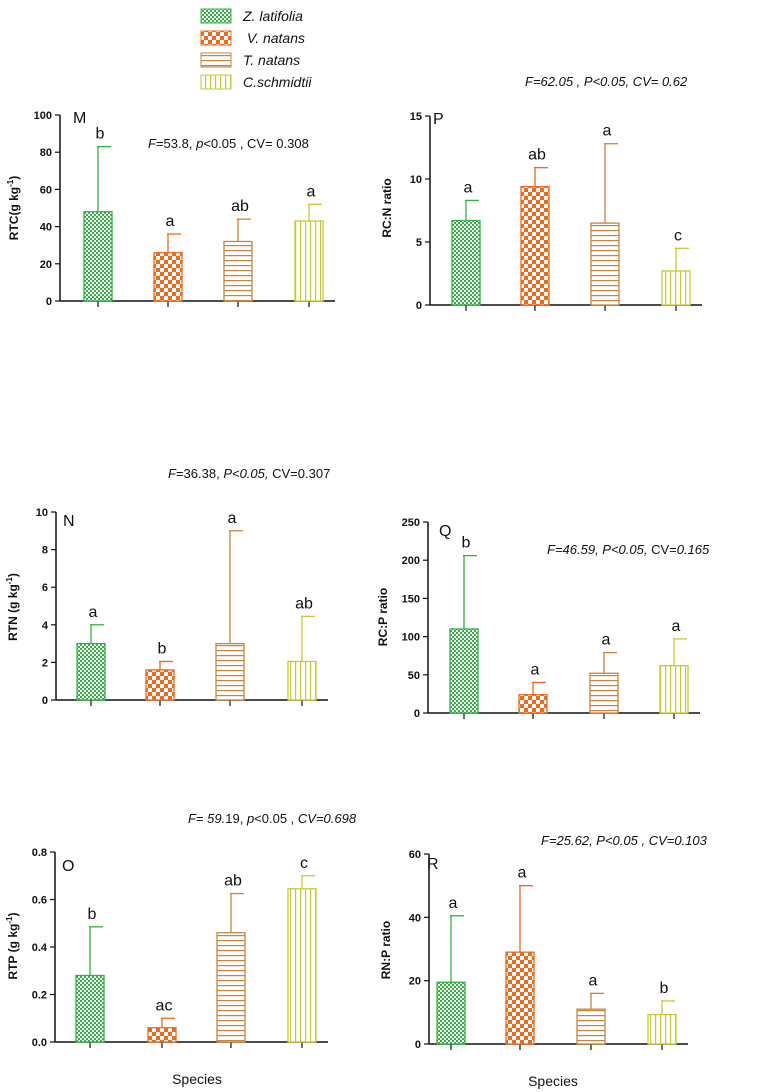 The width and height of the screenshot is (764, 1092). Describe the element at coordinates (68, 866) in the screenshot. I see `panel-letter-o: O` at that location.